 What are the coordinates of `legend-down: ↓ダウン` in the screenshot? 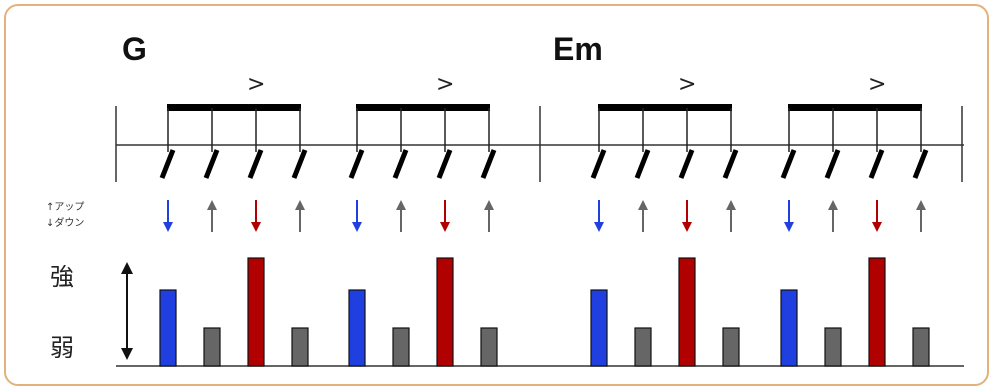 It's located at (65, 222).